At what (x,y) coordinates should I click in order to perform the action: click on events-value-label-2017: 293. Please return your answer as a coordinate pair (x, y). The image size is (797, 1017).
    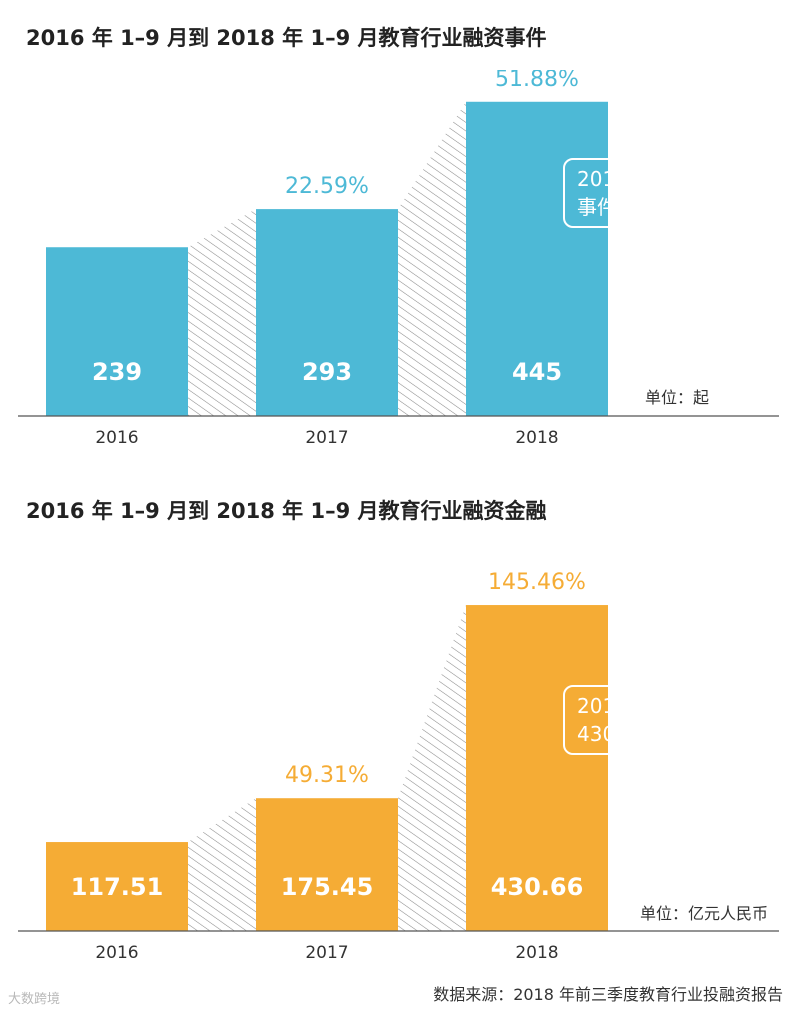
    Looking at the image, I should click on (327, 372).